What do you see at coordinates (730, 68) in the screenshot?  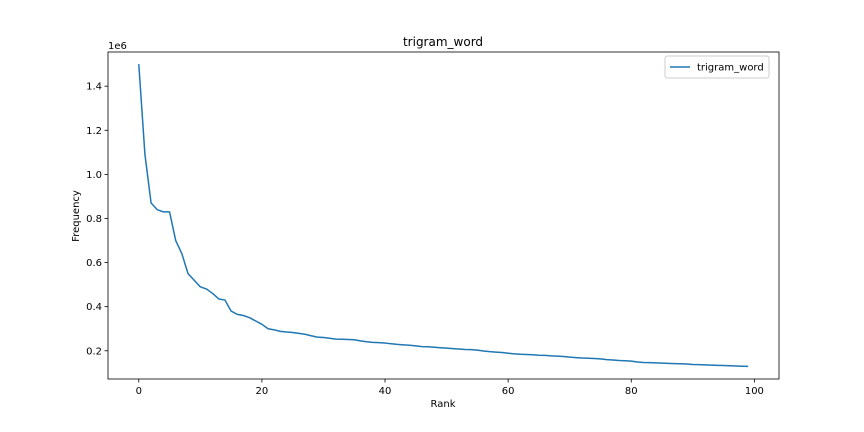 I see `legend-label: trigram_word` at bounding box center [730, 68].